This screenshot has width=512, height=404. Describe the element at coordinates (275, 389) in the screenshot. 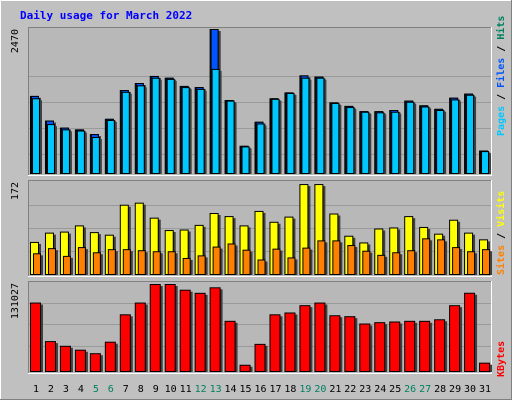

I see `day-label: 17` at that location.